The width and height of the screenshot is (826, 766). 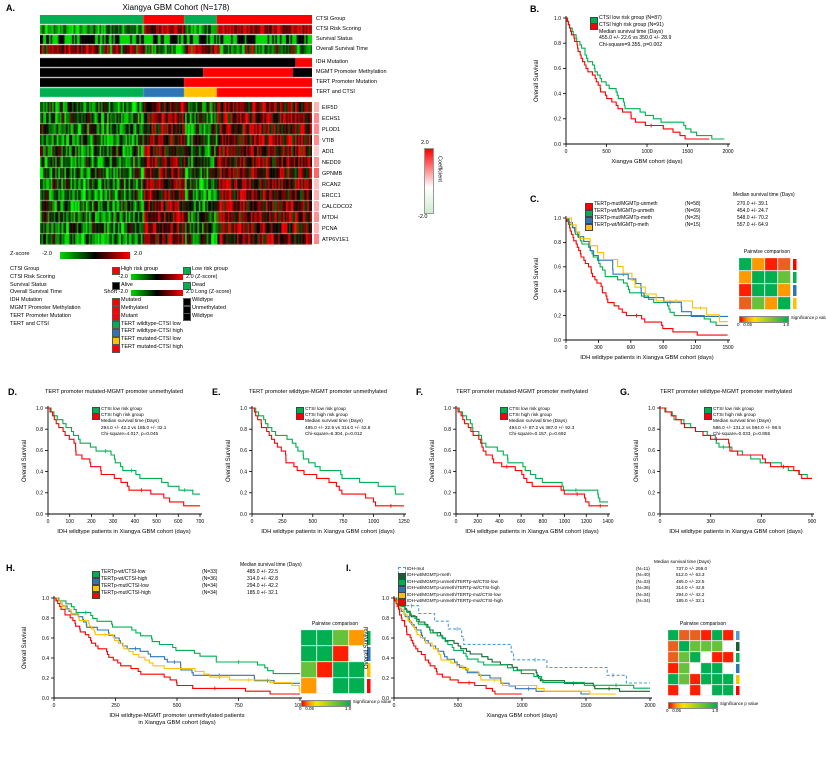 What do you see at coordinates (47, 254) in the screenshot?
I see `zscore-min-label: -2.0` at bounding box center [47, 254].